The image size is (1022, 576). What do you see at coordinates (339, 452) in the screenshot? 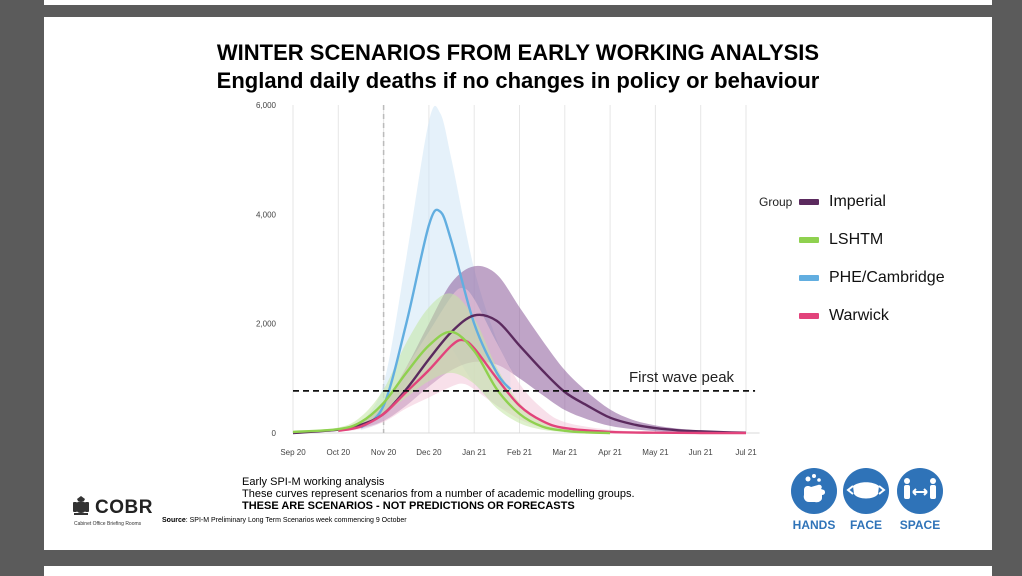
I see `x-tick-label: Oct 20` at bounding box center [339, 452].